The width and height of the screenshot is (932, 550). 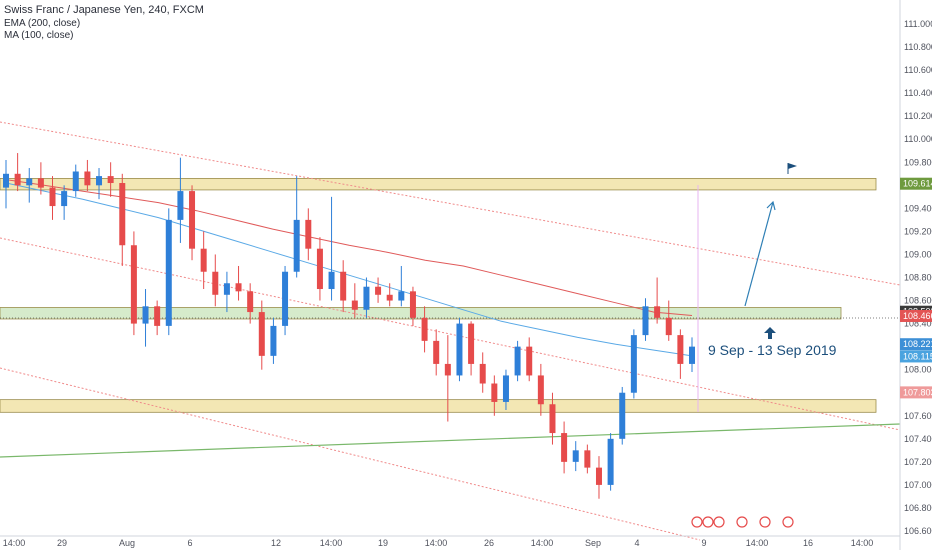 What do you see at coordinates (918, 93) in the screenshot?
I see `y-tick-label: 110.400` at bounding box center [918, 93].